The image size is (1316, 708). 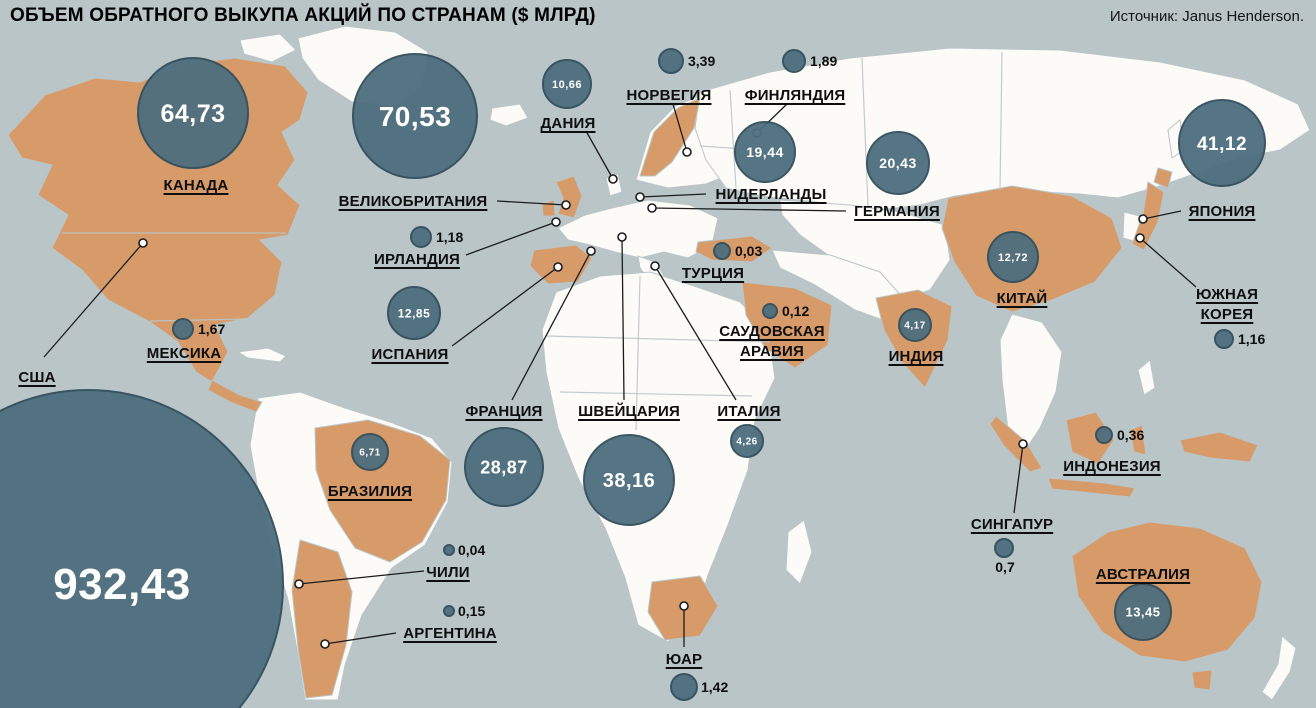 I want to click on bubble-value-denmark: 10,66, so click(x=567, y=85).